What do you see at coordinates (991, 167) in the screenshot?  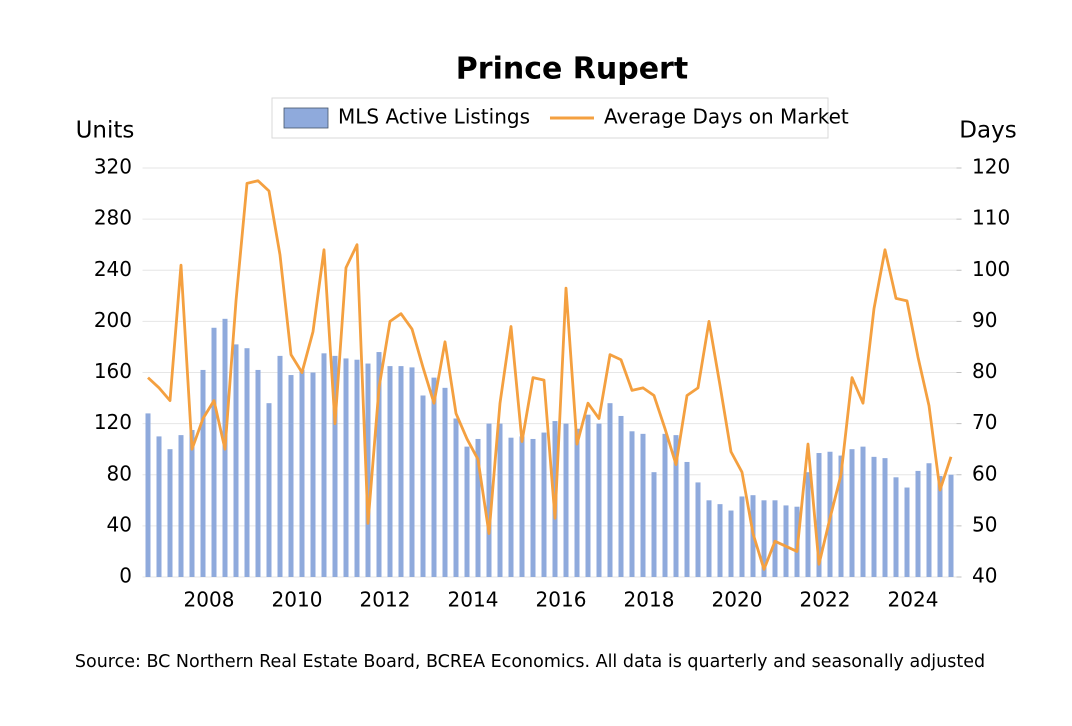 I see `y2-tick-label: 120` at bounding box center [991, 167].